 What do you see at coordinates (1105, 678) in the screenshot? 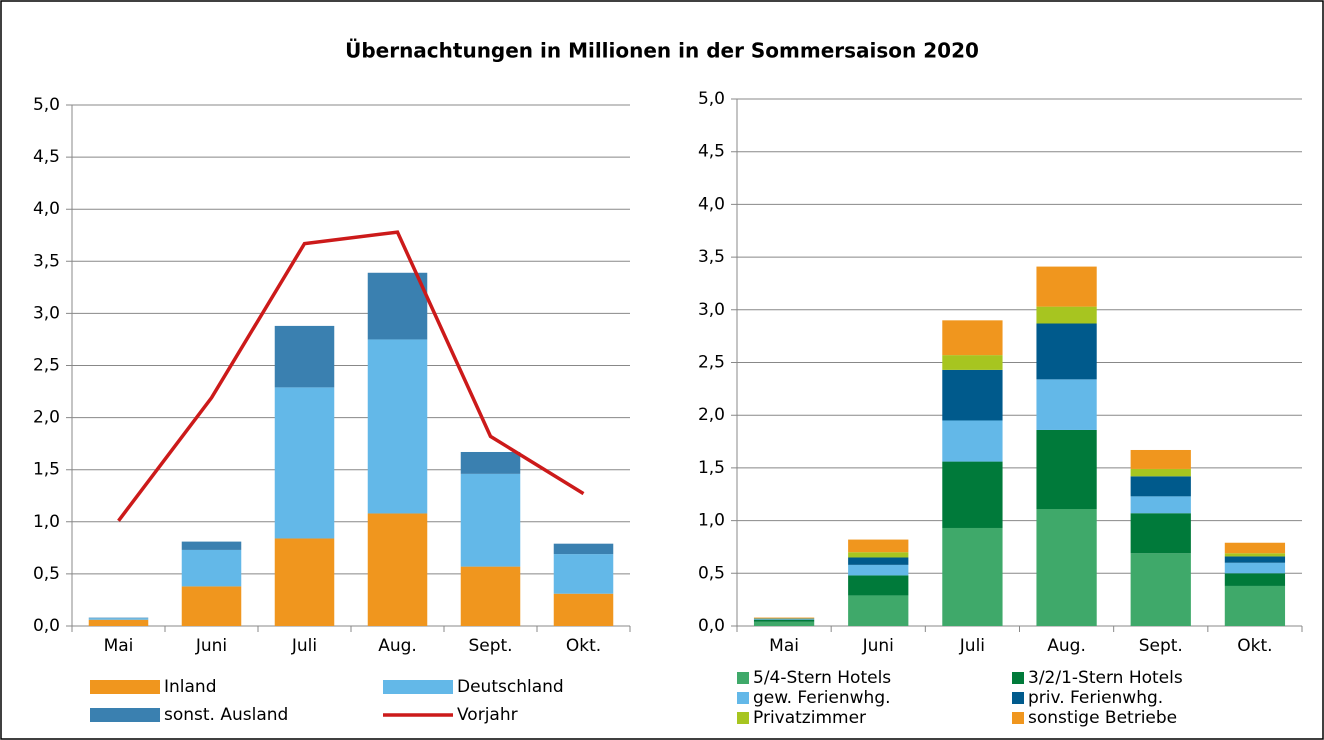
I see `legend-label: 3/2/1-Stern Hotels` at bounding box center [1105, 678].